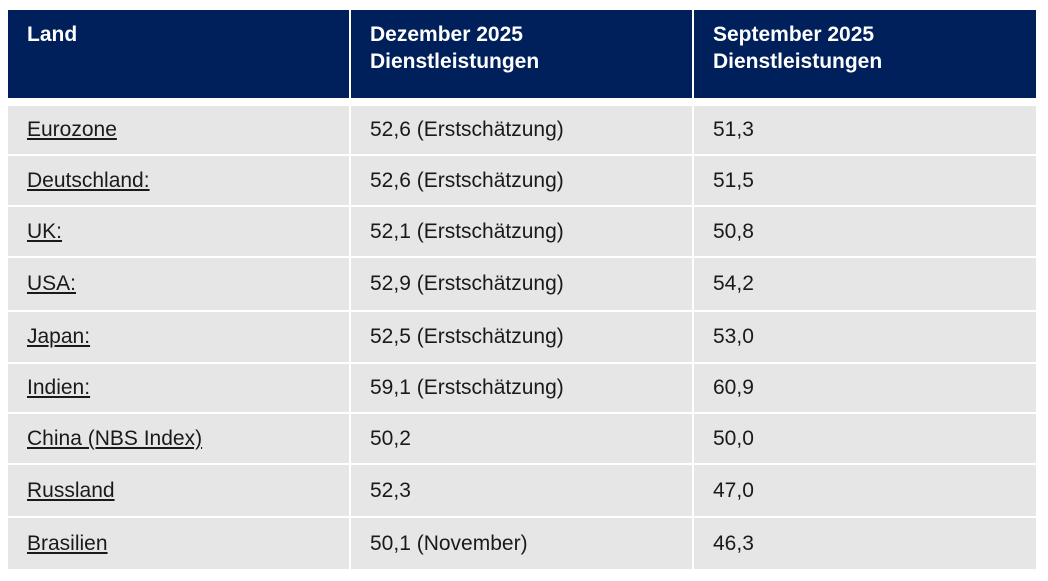  What do you see at coordinates (178, 54) in the screenshot?
I see `header-cell: Land` at bounding box center [178, 54].